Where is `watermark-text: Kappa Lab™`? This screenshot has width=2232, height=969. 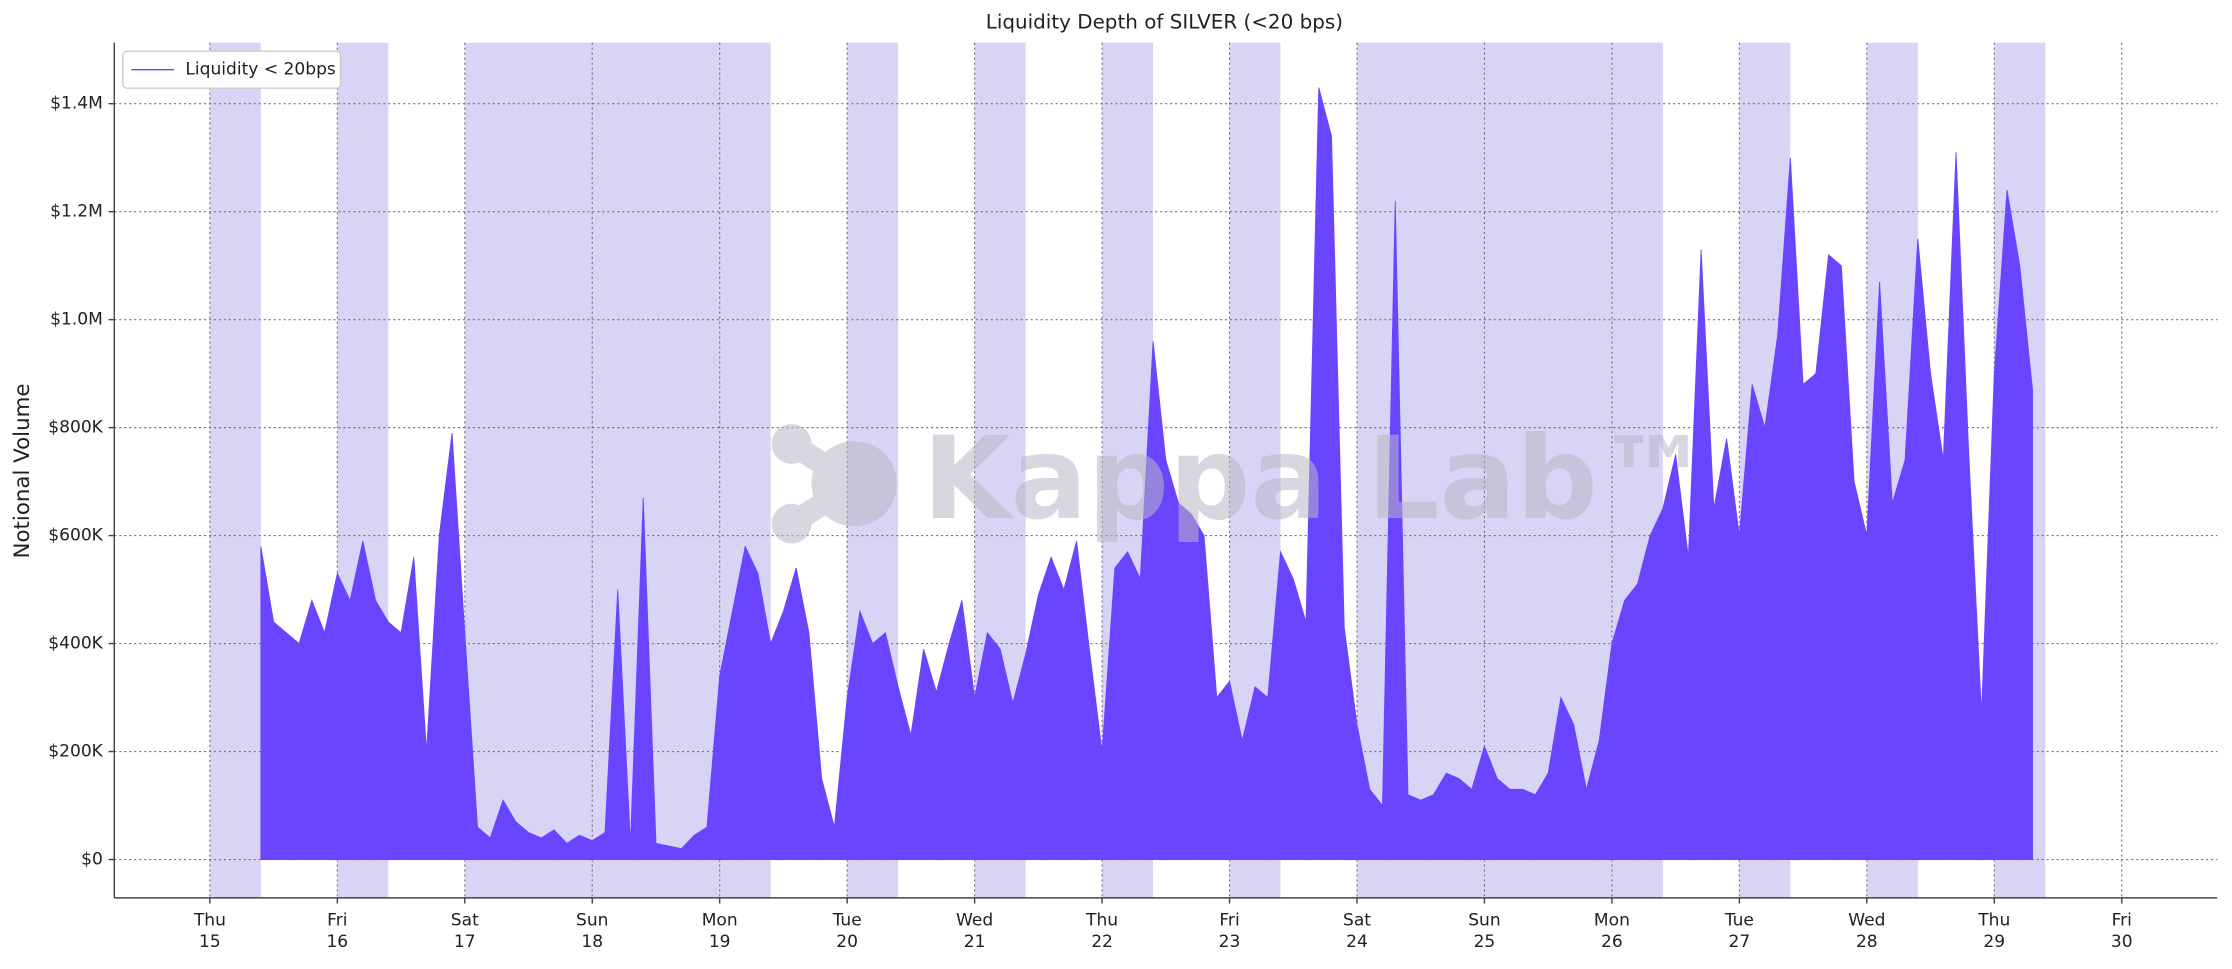 watermark-text: Kappa Lab™ is located at coordinates (1316, 478).